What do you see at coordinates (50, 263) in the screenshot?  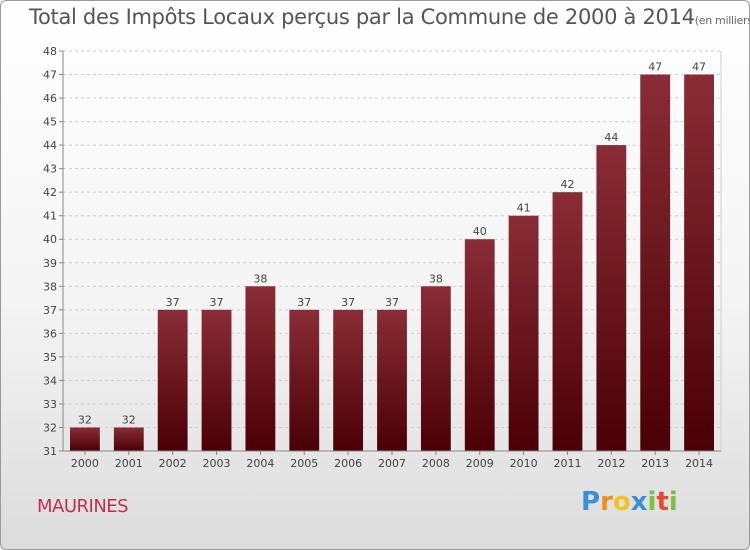 I see `y-tick-label: 39` at bounding box center [50, 263].